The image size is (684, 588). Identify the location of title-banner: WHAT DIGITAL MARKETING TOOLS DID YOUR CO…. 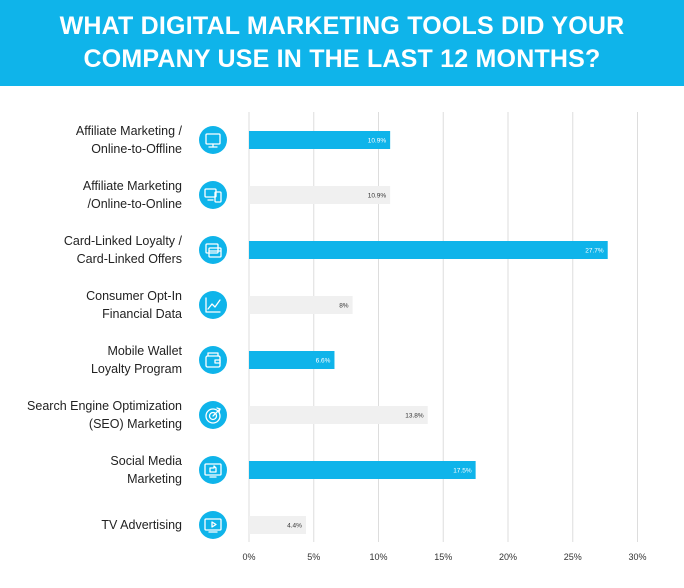
(342, 43).